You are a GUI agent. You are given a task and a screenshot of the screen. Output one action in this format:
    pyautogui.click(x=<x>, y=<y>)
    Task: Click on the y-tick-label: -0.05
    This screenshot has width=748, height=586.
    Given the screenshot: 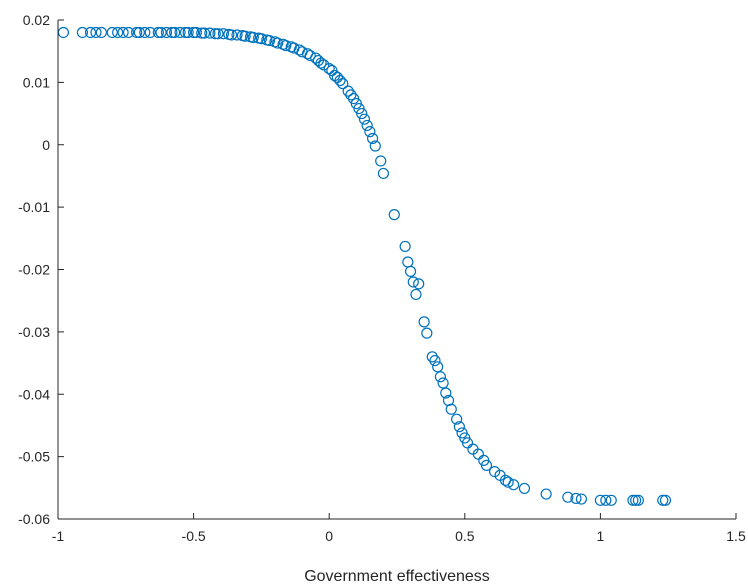 What is the action you would take?
    pyautogui.click(x=34, y=457)
    